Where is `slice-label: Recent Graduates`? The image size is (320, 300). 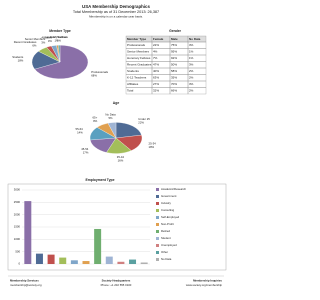 slice-label: Recent Graduates is located at coordinates (25, 42).